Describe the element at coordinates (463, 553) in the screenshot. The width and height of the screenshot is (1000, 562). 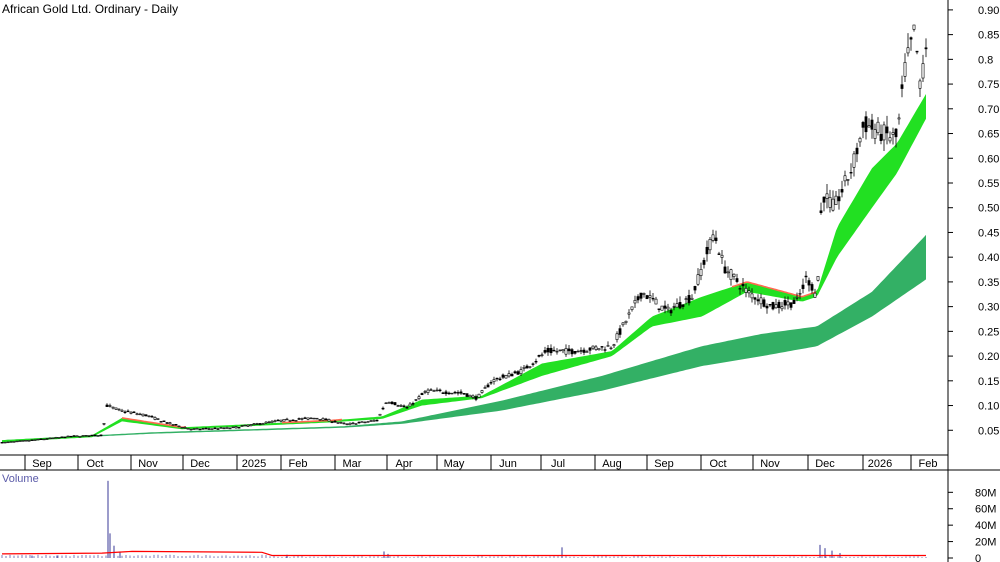
I see `volume-average-line` at that location.